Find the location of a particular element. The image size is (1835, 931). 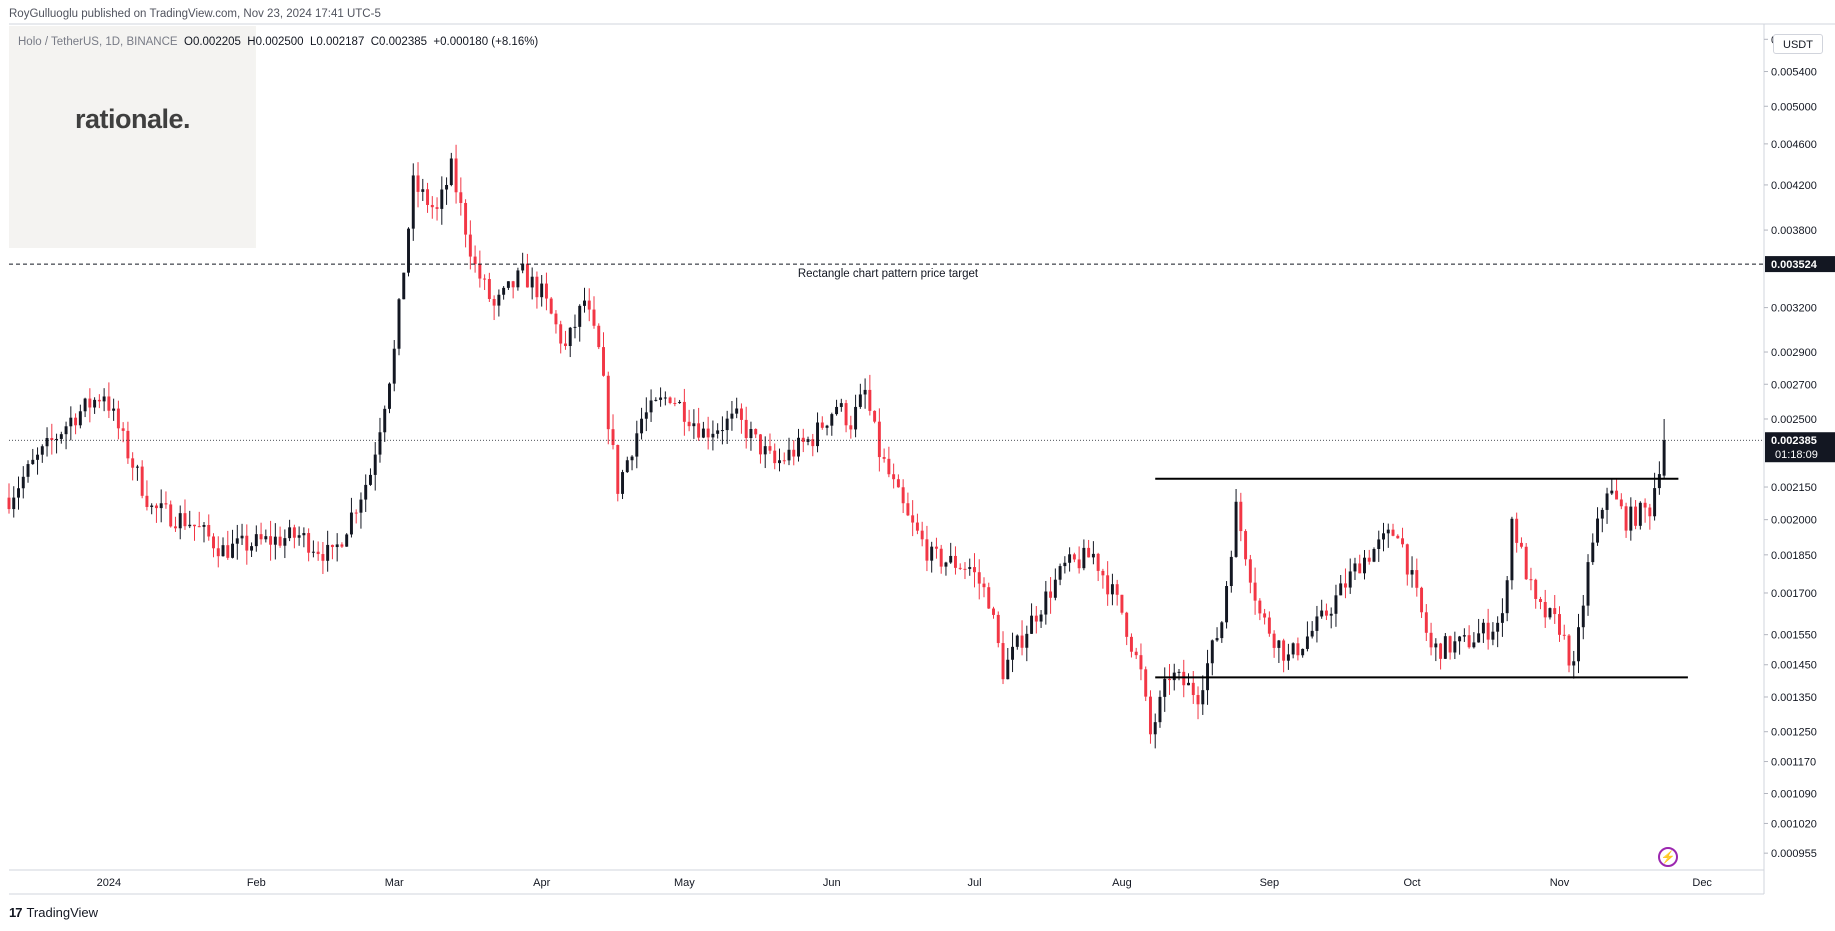

high-label: H is located at coordinates (251, 42).